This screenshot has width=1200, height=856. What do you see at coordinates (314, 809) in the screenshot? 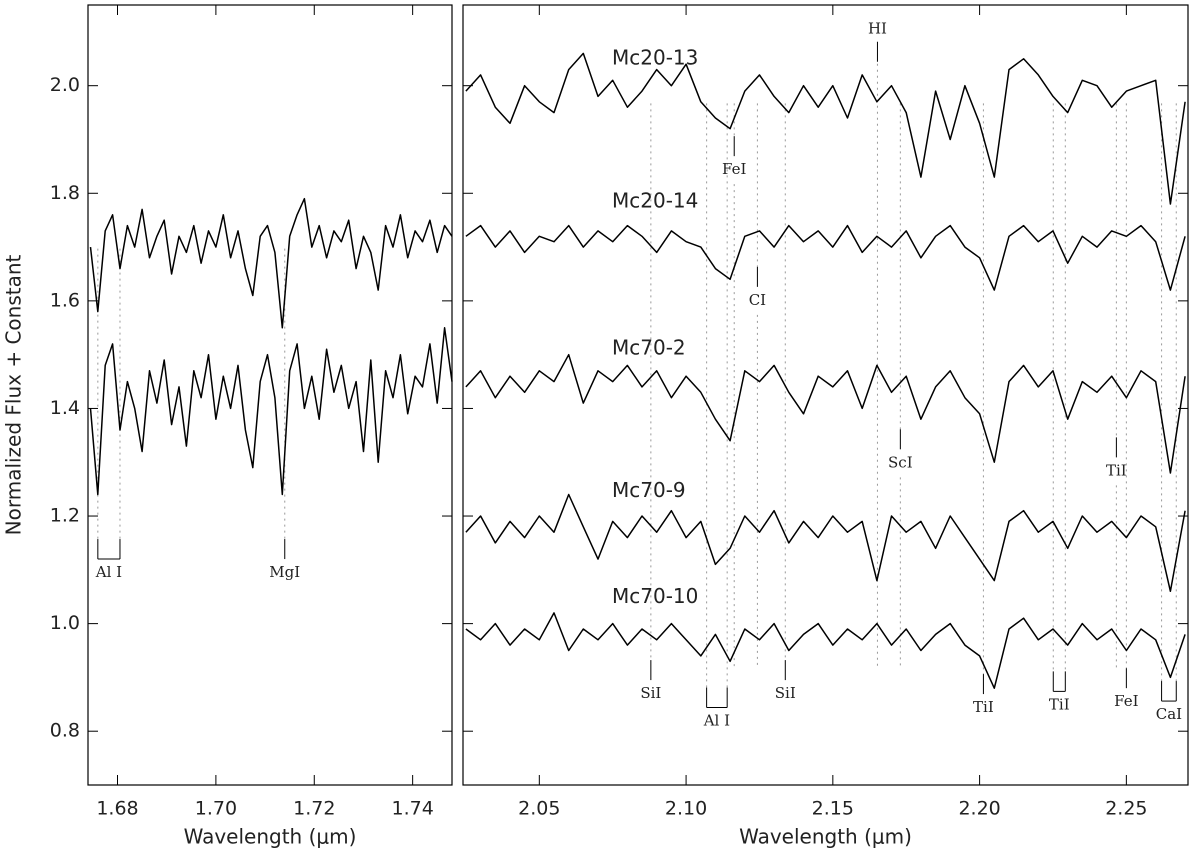
I see `x-tick-label: 1.72` at bounding box center [314, 809].